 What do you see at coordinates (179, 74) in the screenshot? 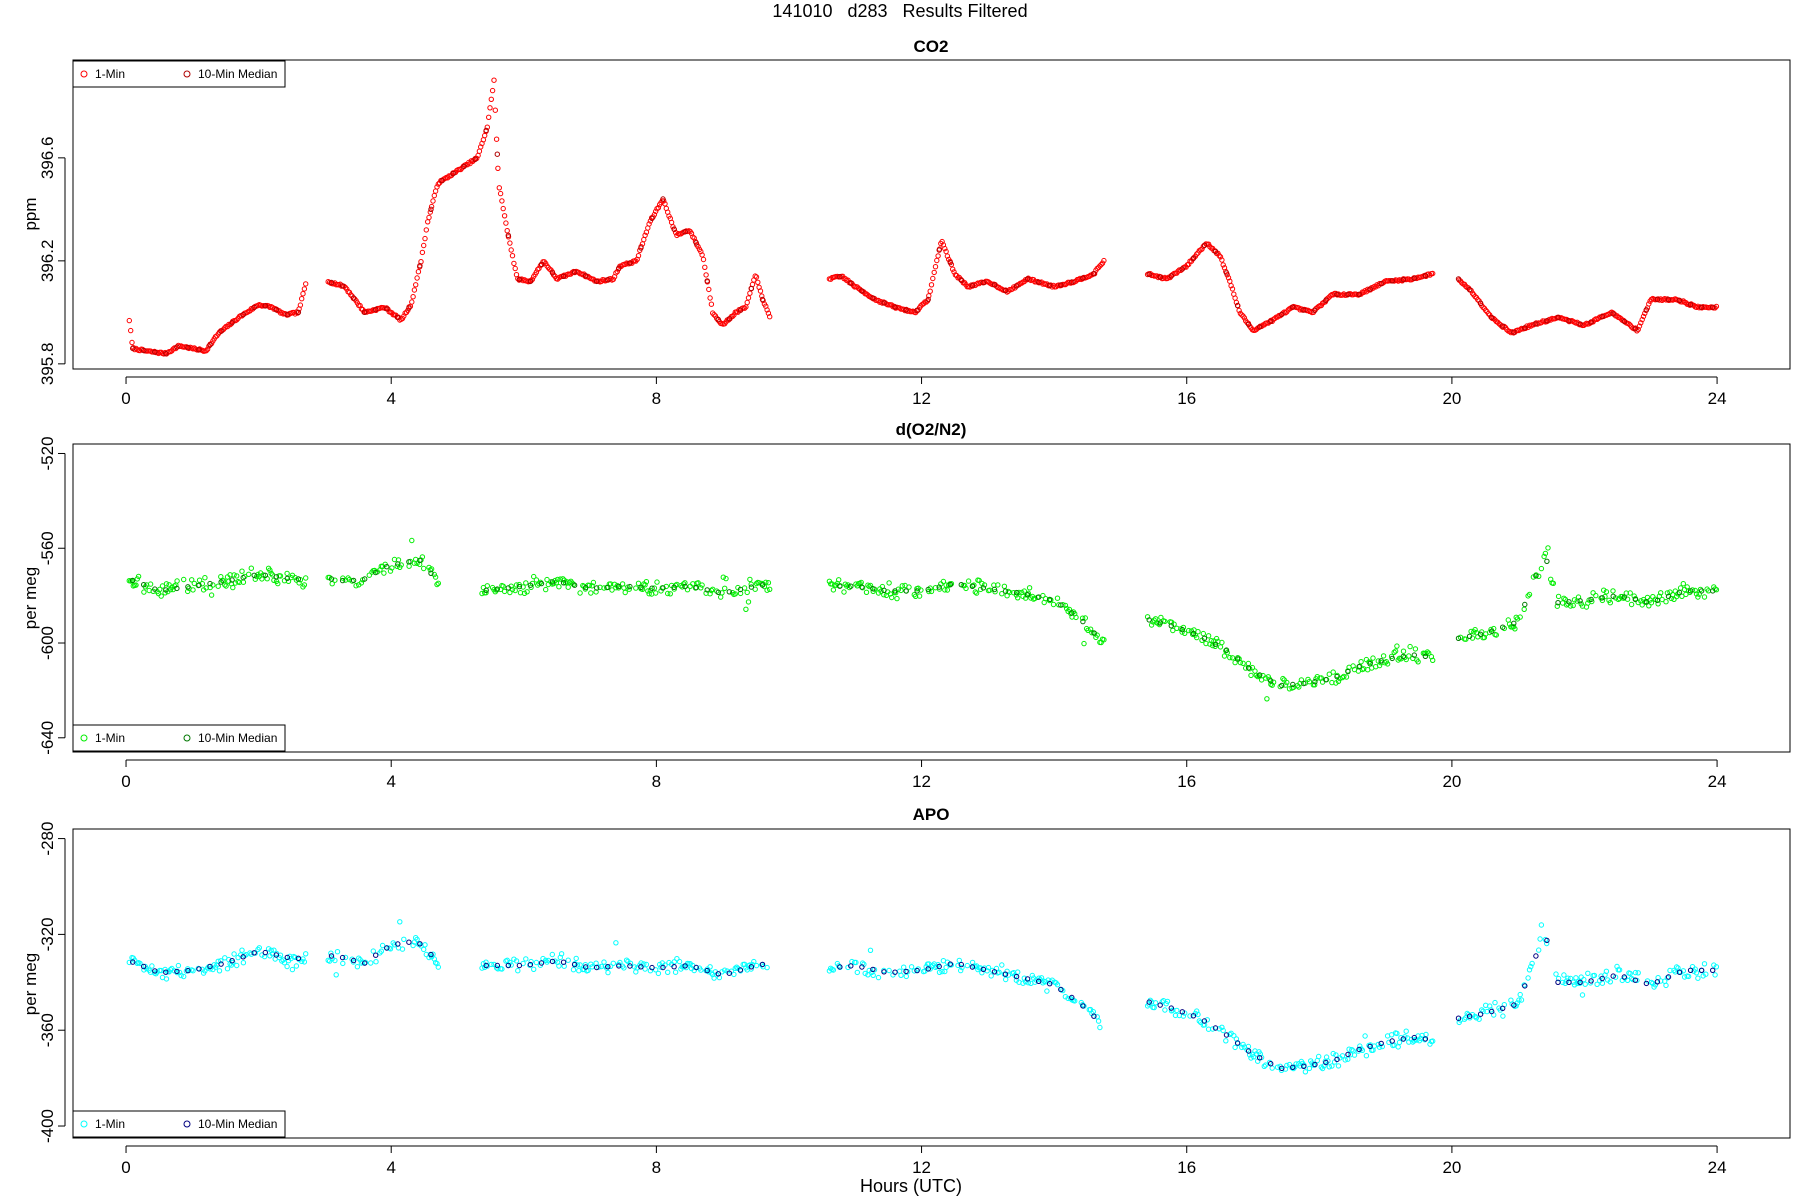
I see `legend-box` at bounding box center [179, 74].